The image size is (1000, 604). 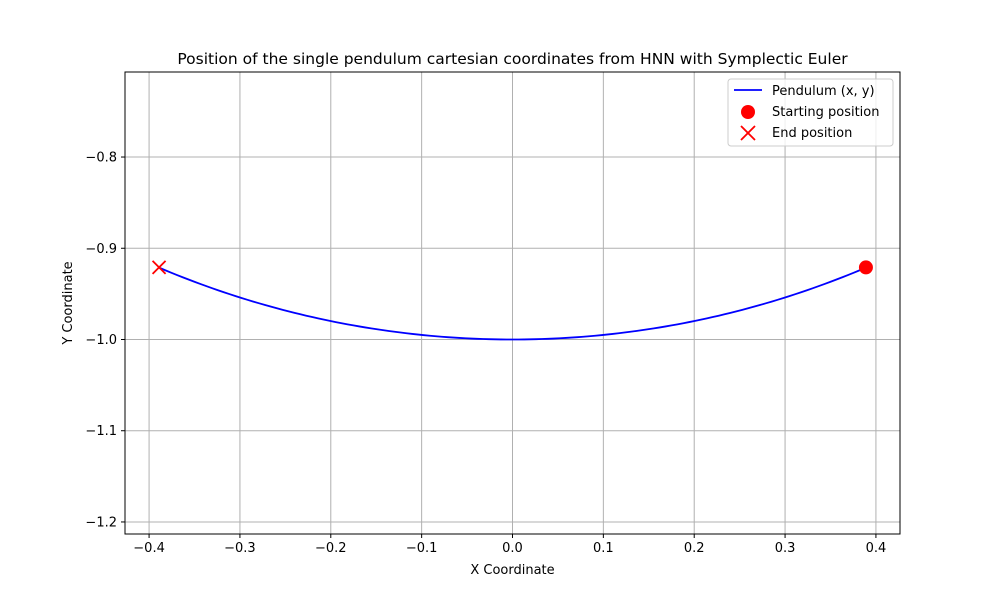 I want to click on x-tick-label: −0.4, so click(x=149, y=548).